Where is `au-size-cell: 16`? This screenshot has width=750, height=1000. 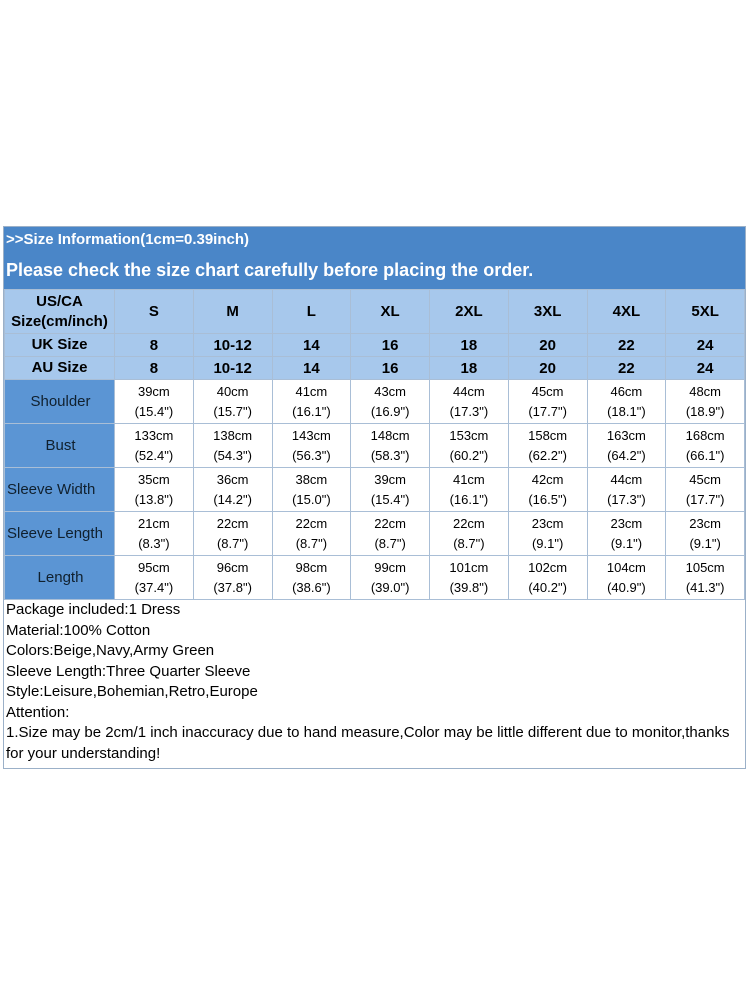 au-size-cell: 16 is located at coordinates (390, 368).